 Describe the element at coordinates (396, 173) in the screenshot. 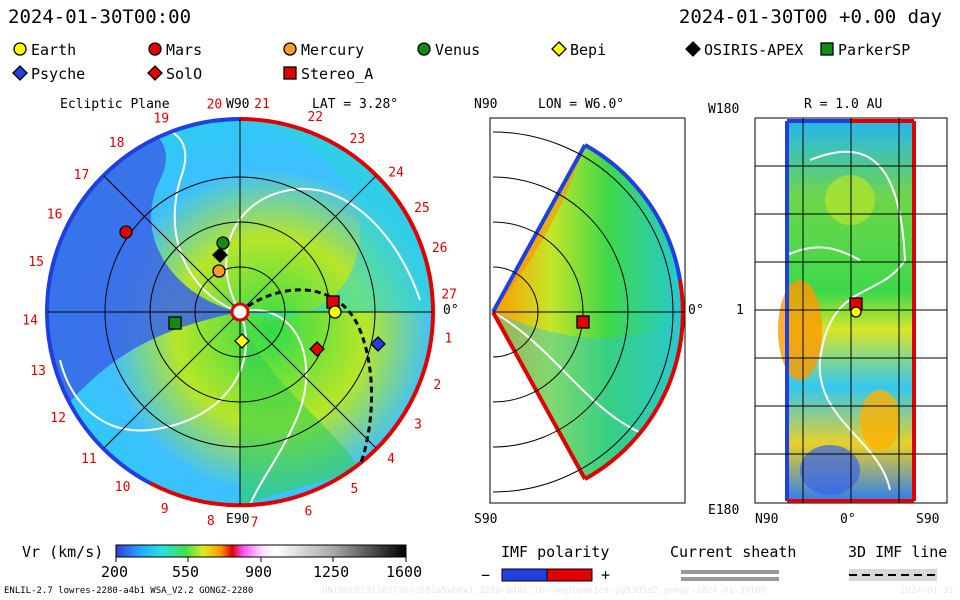

I see `carrington-tick-label: 24` at that location.